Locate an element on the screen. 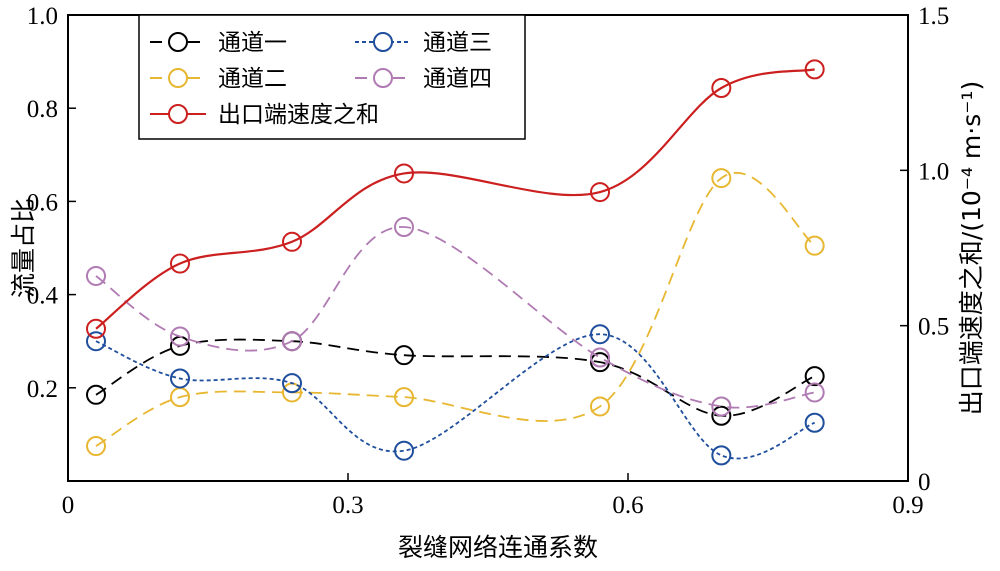  x-axis-title: 裂缝网络连通系数 is located at coordinates (498, 547).